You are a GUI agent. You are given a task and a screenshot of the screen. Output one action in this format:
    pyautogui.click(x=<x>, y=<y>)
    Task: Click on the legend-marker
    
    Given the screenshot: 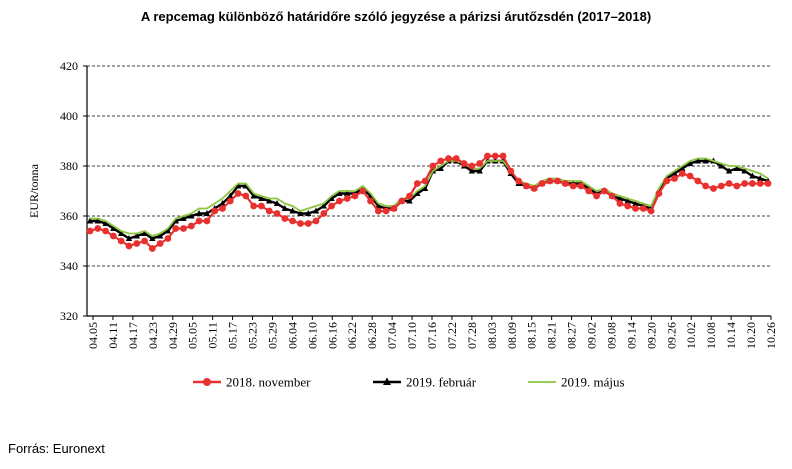 What is the action you would take?
    pyautogui.click(x=387, y=381)
    